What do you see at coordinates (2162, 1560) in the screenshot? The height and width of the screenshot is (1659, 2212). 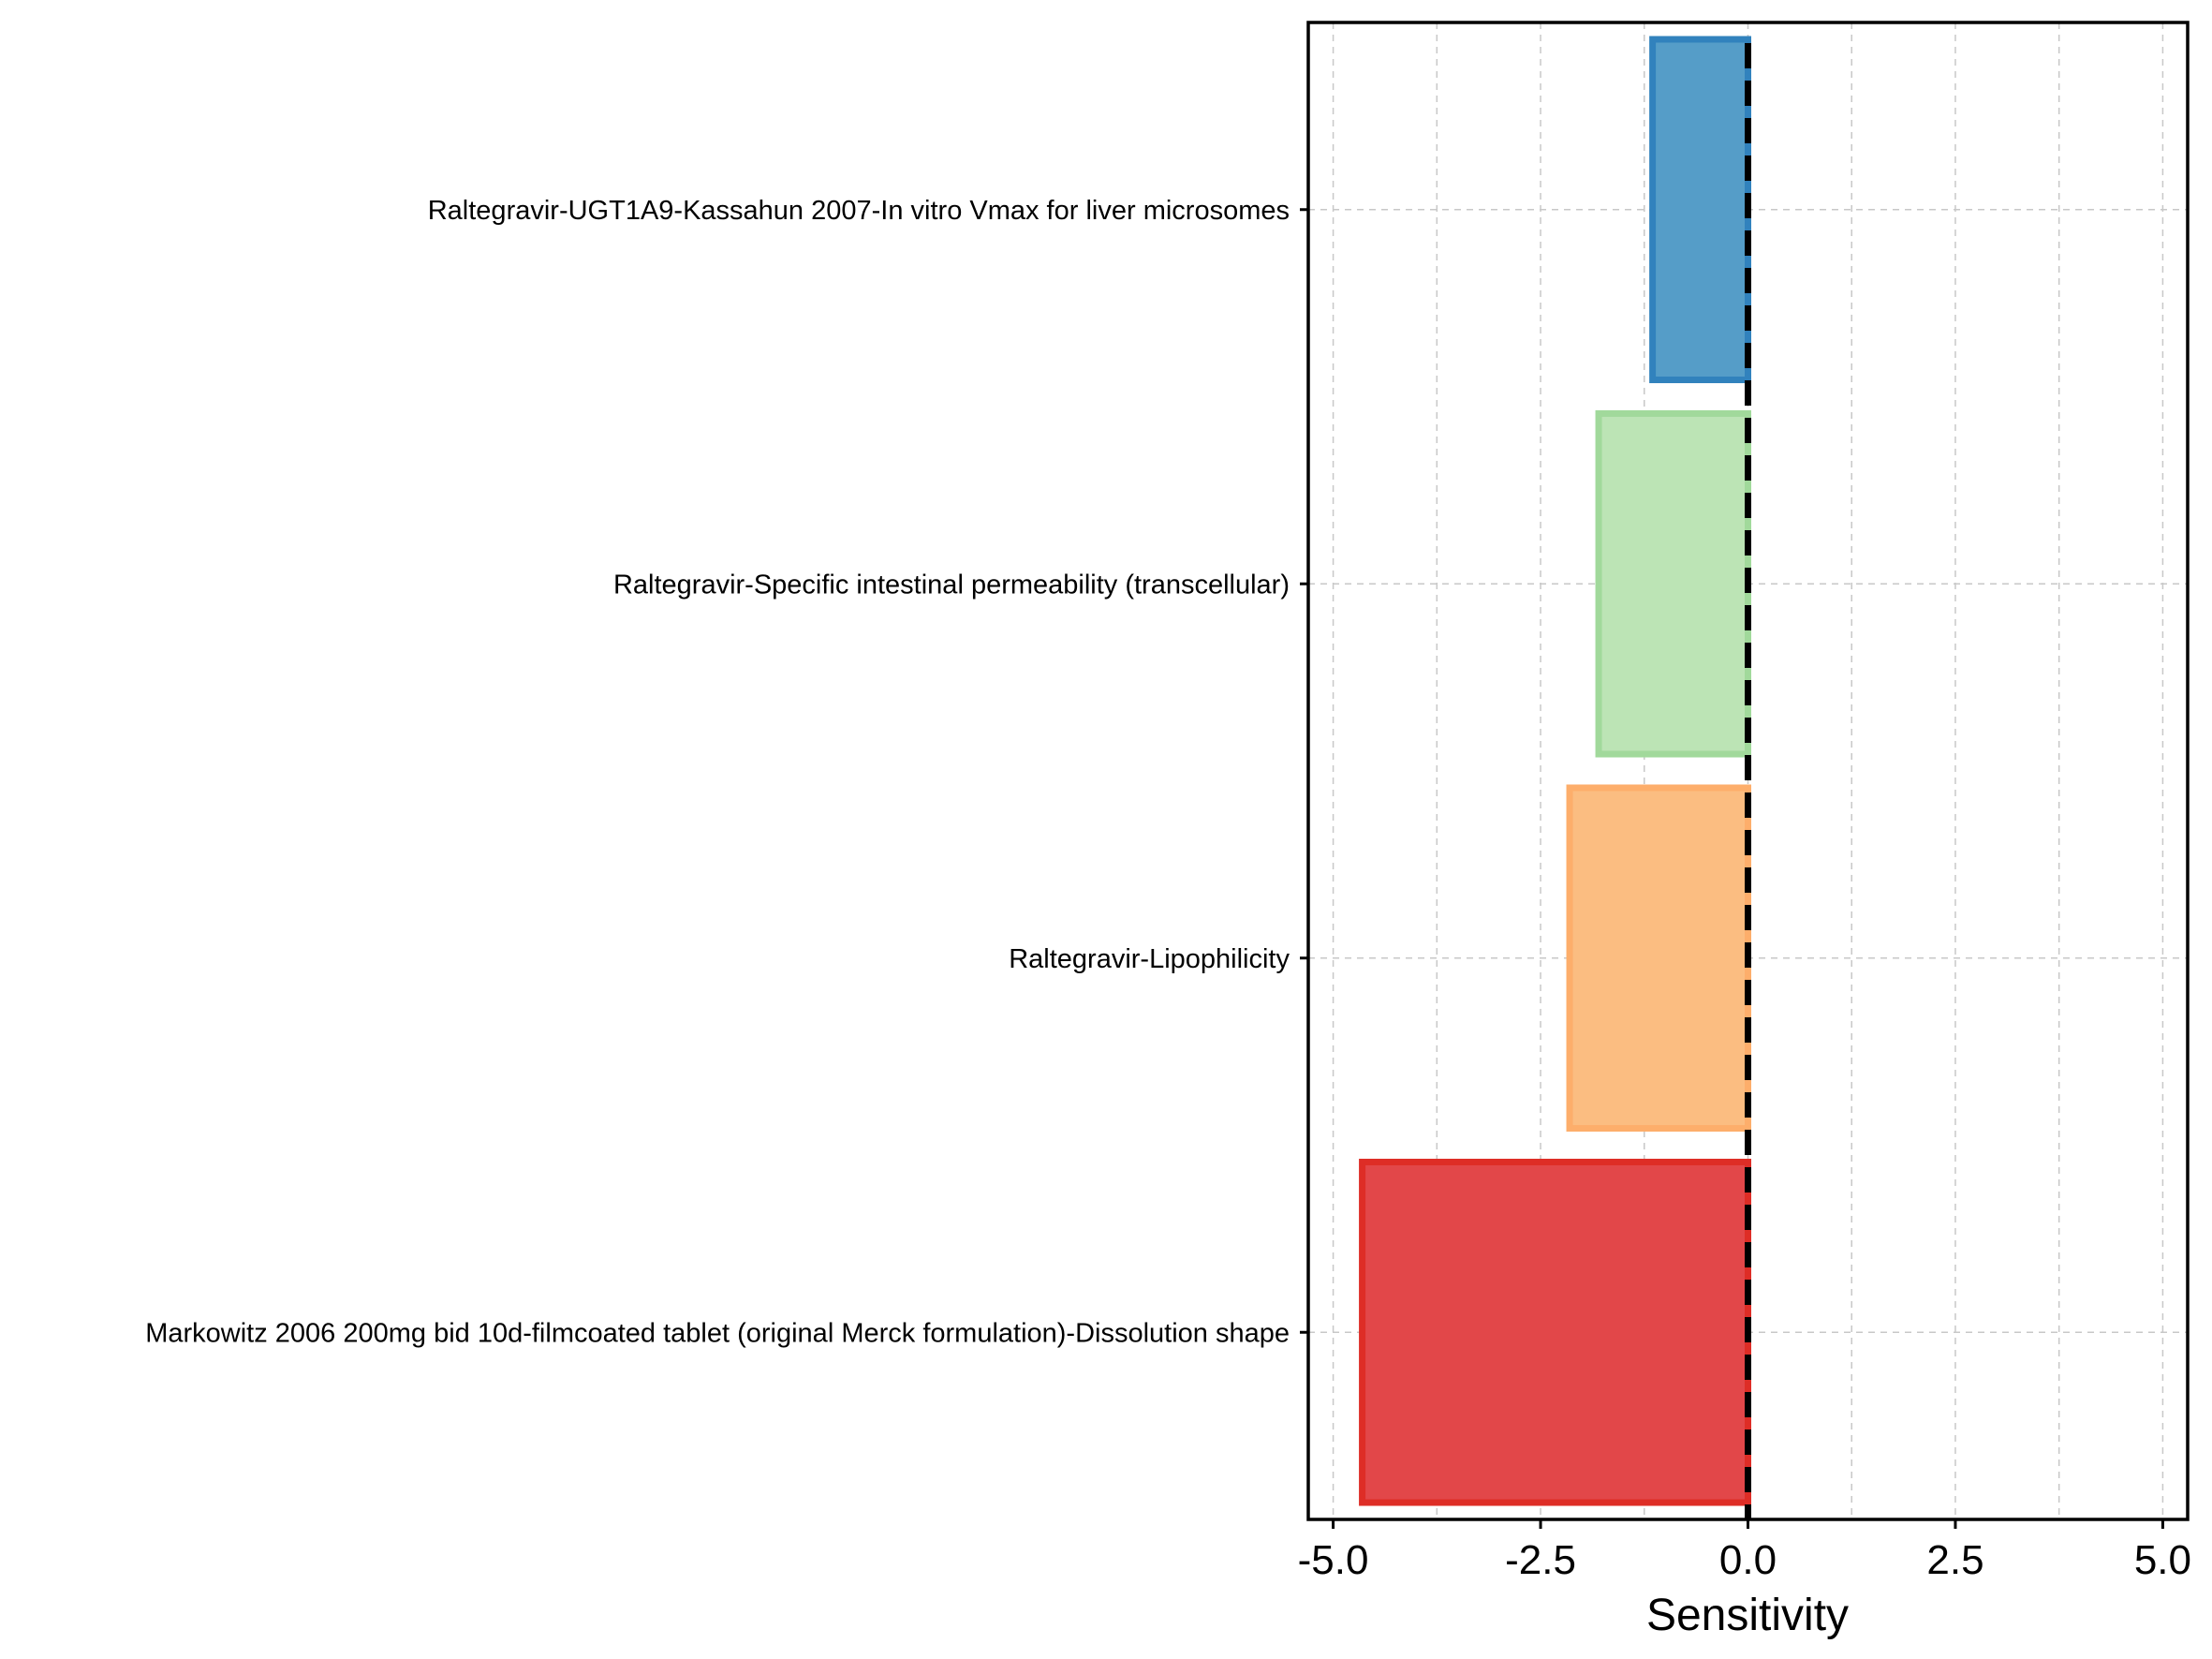 I see `x-tick-label: 5.0` at bounding box center [2162, 1560].